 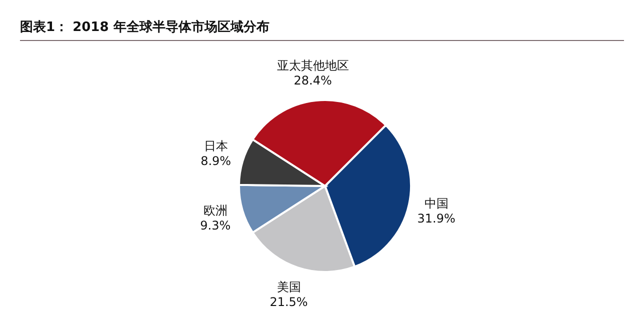 I want to click on slice-label: 美国, so click(x=288, y=287).